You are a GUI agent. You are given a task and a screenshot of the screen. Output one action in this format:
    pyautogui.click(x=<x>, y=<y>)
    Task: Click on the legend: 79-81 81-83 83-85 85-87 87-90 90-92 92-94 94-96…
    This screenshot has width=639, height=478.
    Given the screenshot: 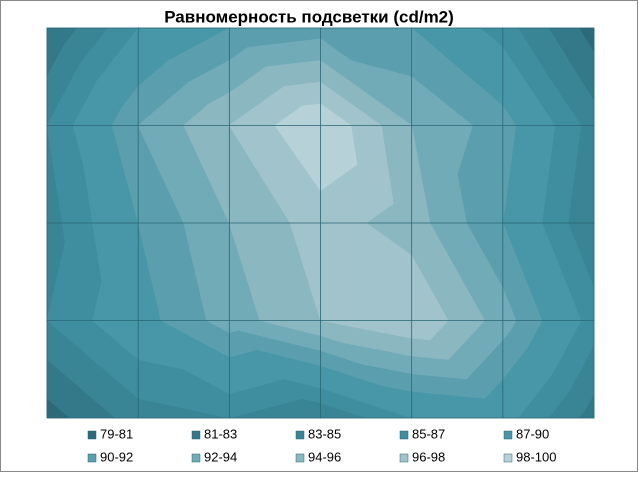 What is the action you would take?
    pyautogui.click(x=321, y=445)
    